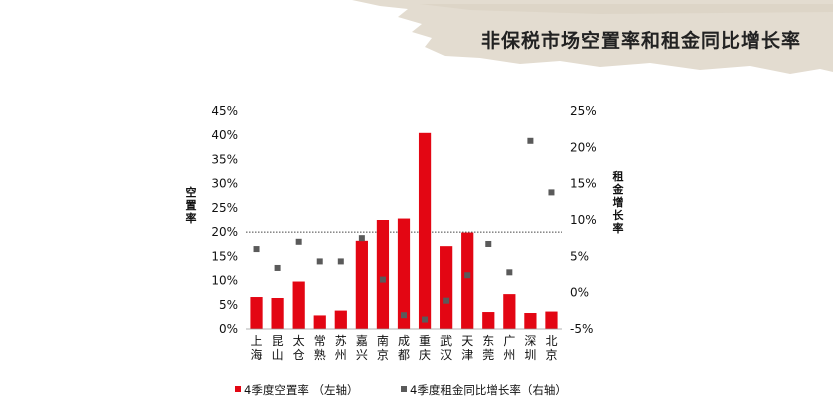 The width and height of the screenshot is (833, 417). What do you see at coordinates (551, 348) in the screenshot?
I see `category-label: 北京` at bounding box center [551, 348].